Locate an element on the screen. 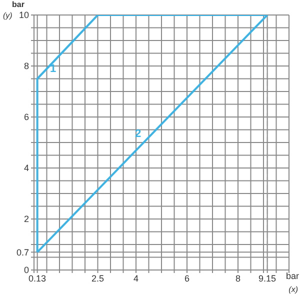  text: (y) is located at coordinates (7, 15).